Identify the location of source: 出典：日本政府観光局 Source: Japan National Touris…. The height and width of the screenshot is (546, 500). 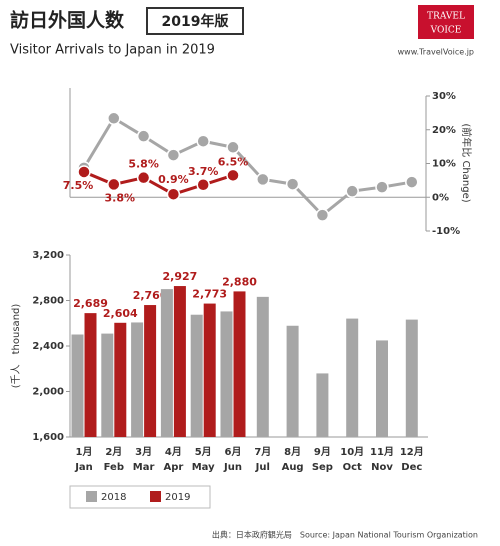
(345, 535).